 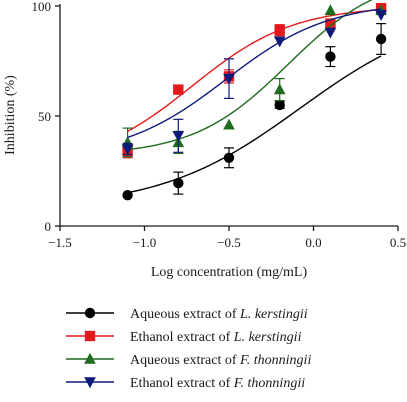 I want to click on legend-label: Aqueous extract of L. kerstingii, so click(x=219, y=314).